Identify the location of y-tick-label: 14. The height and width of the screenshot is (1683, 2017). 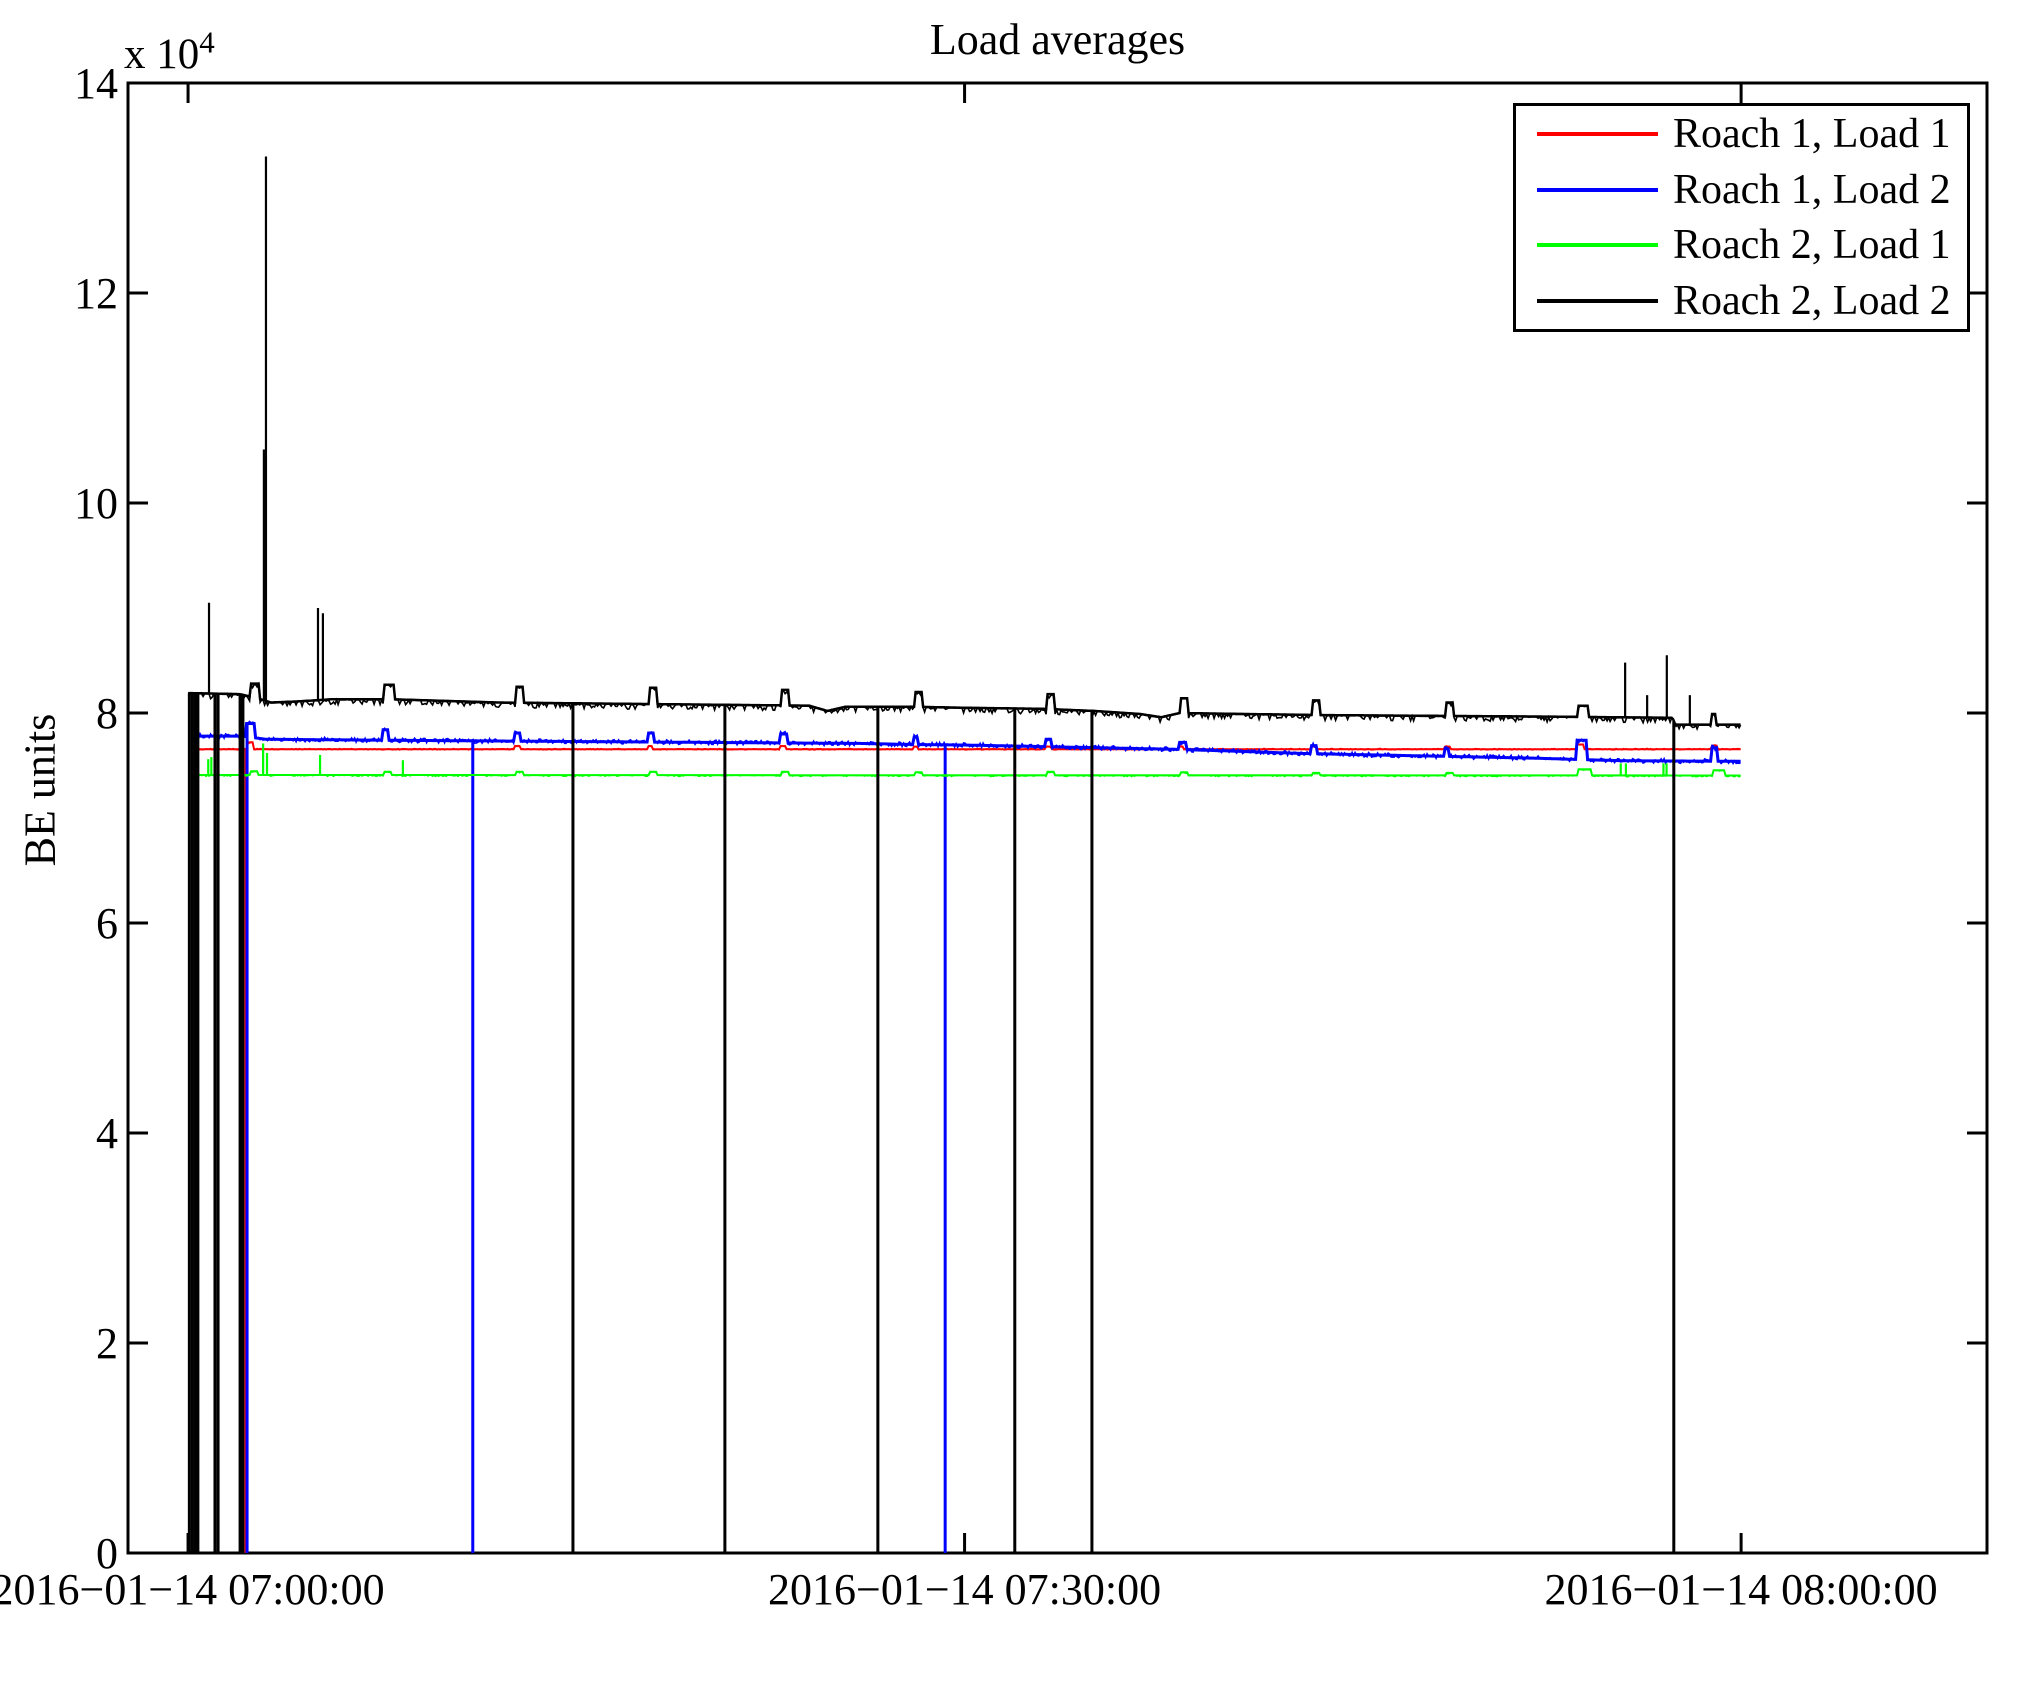
(96, 83).